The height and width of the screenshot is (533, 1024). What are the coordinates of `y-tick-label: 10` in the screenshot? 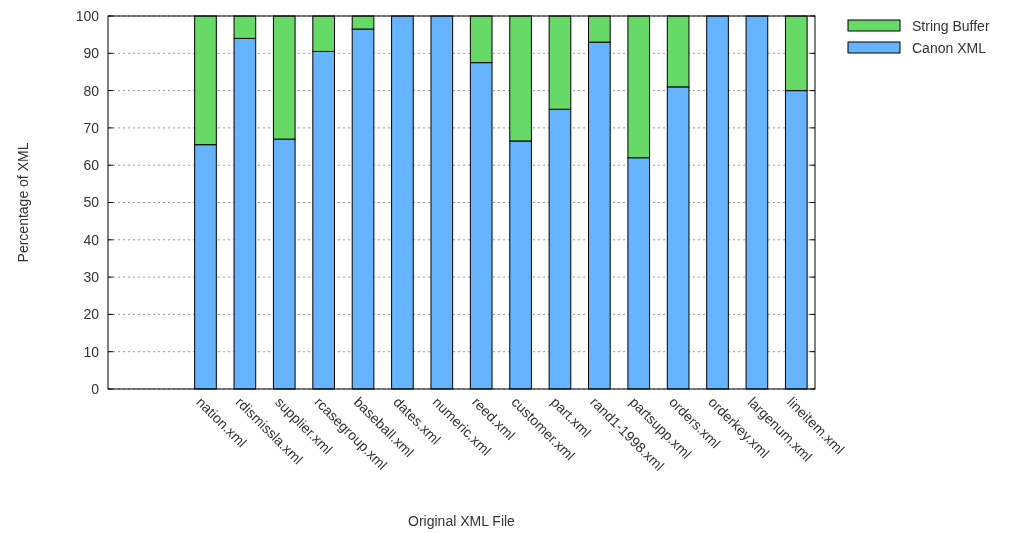 It's located at (91, 351).